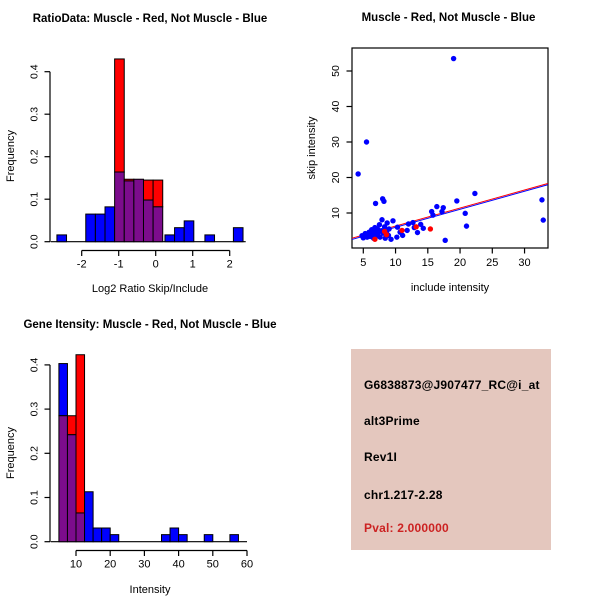 The width and height of the screenshot is (600, 600). What do you see at coordinates (492, 263) in the screenshot?
I see `svg-text: 25` at bounding box center [492, 263].